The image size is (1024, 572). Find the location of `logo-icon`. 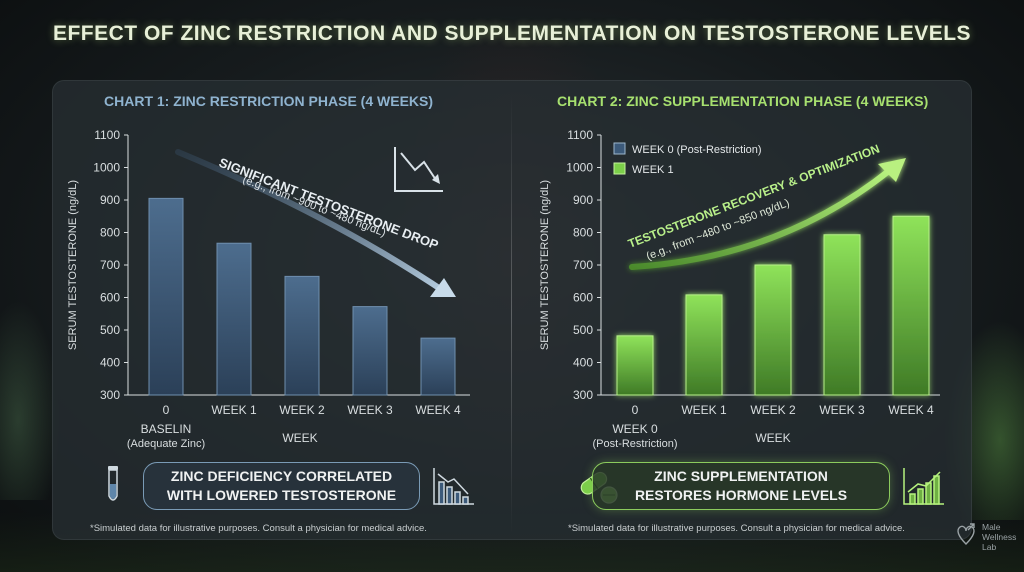

logo-icon is located at coordinates (966, 534).